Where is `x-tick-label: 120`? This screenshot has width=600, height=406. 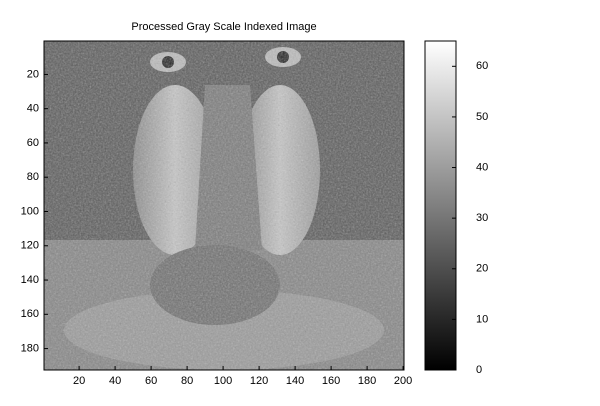 x-tick-label: 120 is located at coordinates (259, 381).